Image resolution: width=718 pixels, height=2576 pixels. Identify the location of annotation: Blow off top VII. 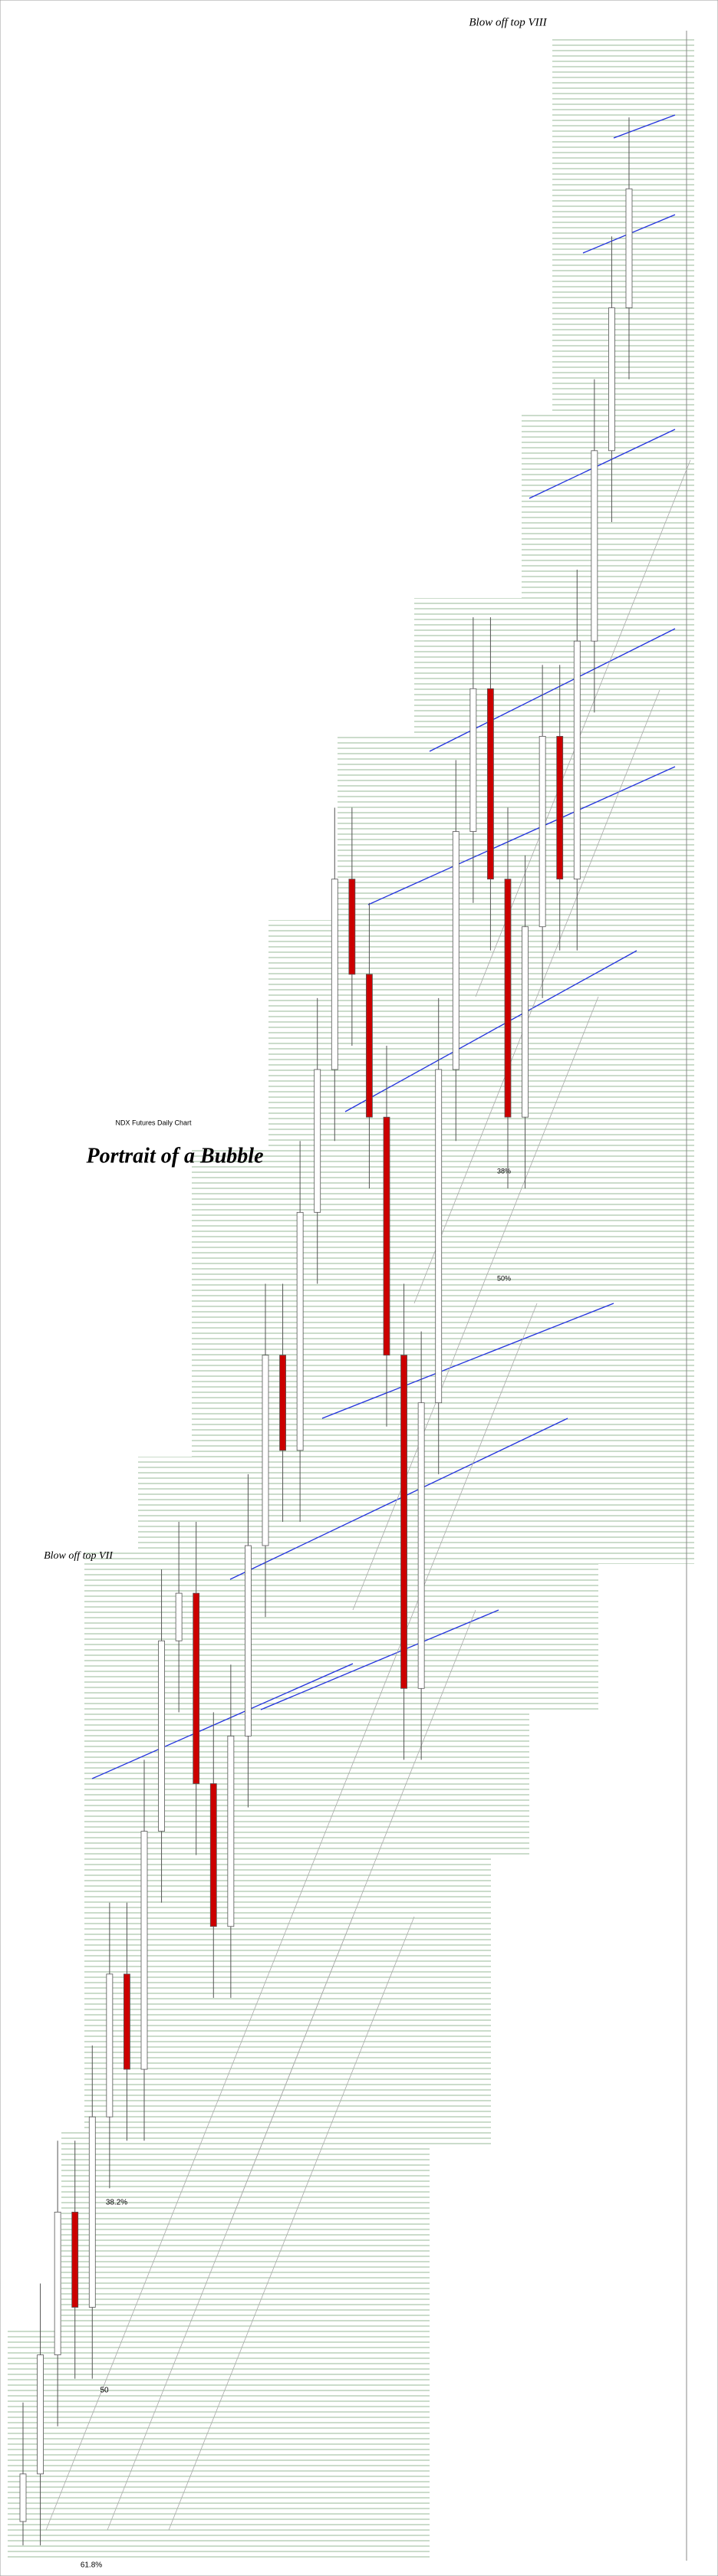
(79, 1556).